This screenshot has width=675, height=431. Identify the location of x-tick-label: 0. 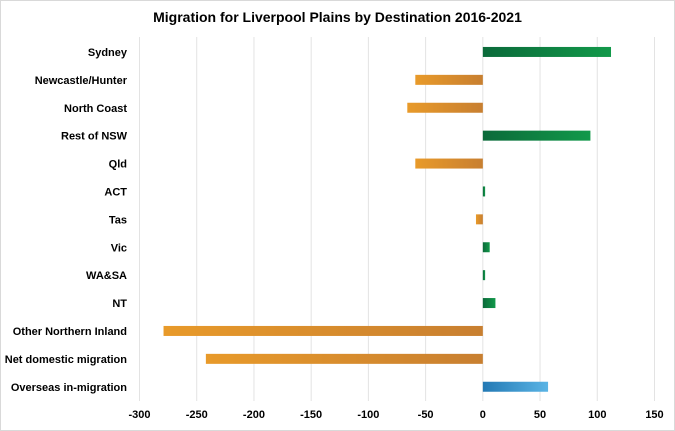
(483, 415).